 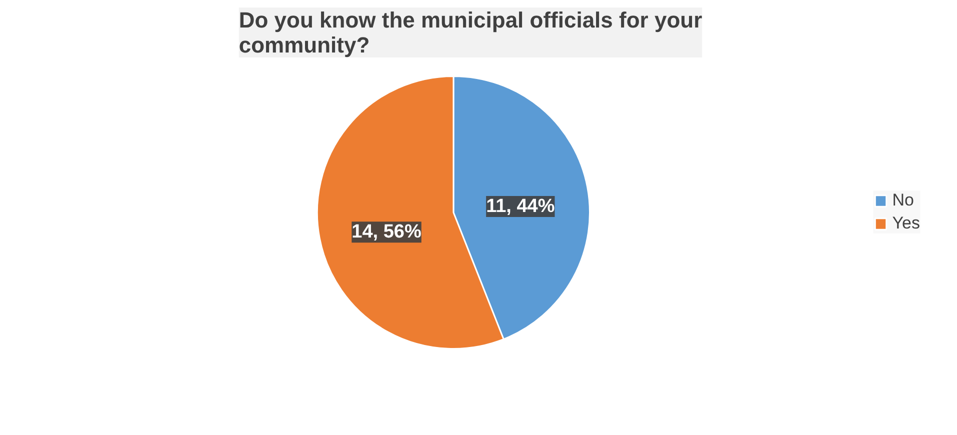 I want to click on chart-title: Do you know the municipal officials for your community?, so click(x=470, y=33).